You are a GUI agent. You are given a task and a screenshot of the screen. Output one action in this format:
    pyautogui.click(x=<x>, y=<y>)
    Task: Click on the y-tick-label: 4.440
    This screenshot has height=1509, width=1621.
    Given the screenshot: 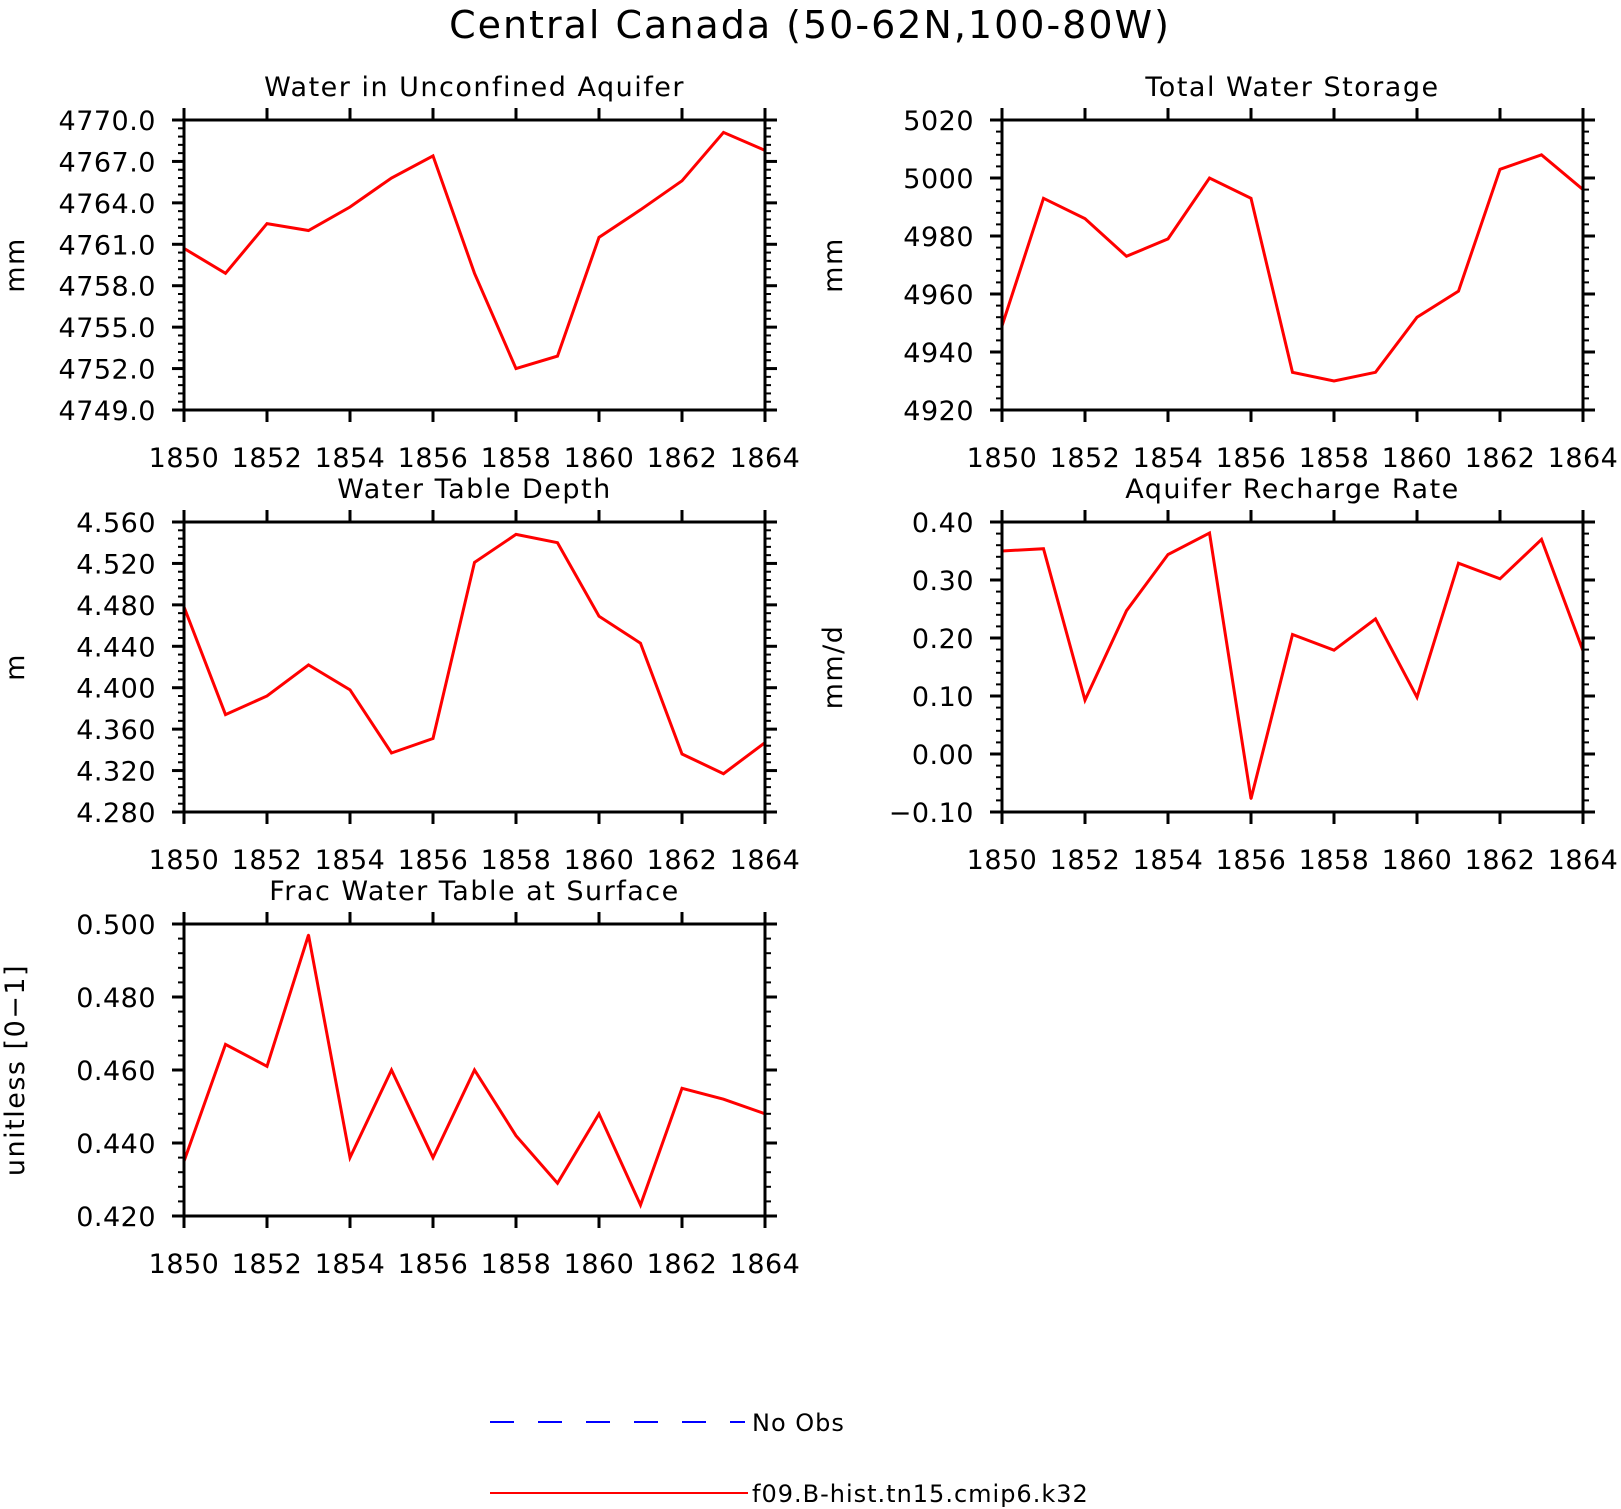 What is the action you would take?
    pyautogui.click(x=116, y=647)
    